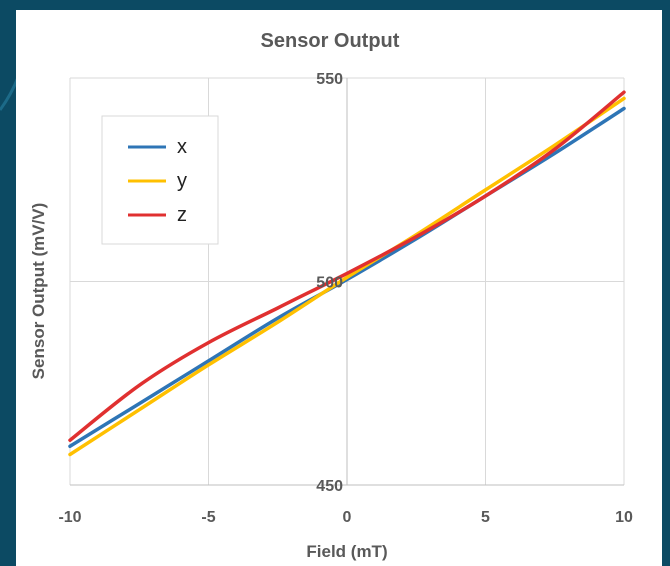 This screenshot has height=566, width=670. I want to click on x-tick-label: 0, so click(347, 517).